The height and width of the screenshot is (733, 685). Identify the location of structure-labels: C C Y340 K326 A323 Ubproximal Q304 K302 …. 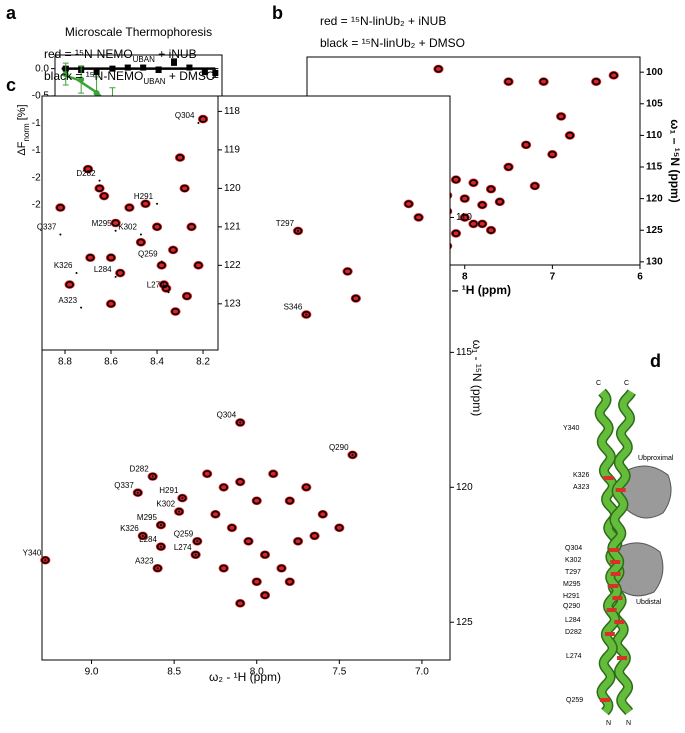
(618, 553).